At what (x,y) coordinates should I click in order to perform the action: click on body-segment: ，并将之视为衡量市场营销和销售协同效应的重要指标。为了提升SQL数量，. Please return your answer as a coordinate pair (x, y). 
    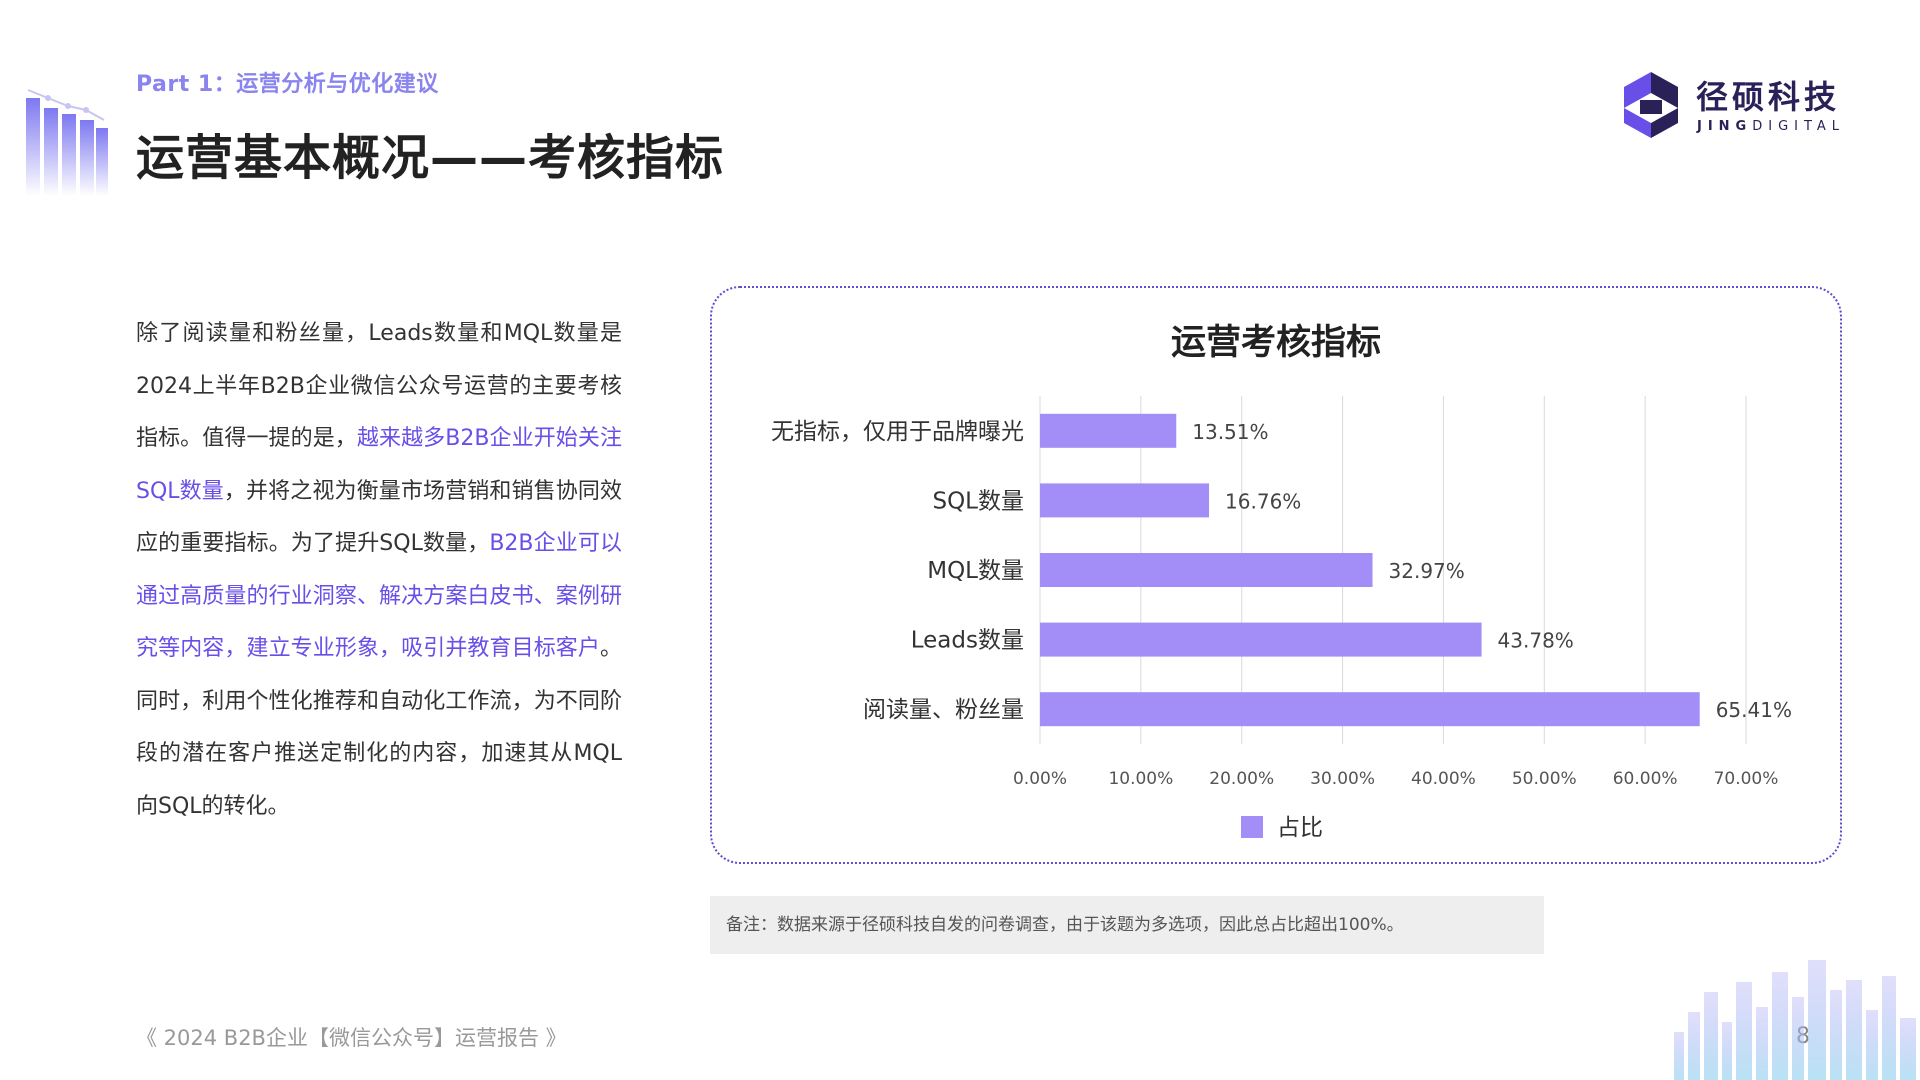
    Looking at the image, I should click on (379, 517).